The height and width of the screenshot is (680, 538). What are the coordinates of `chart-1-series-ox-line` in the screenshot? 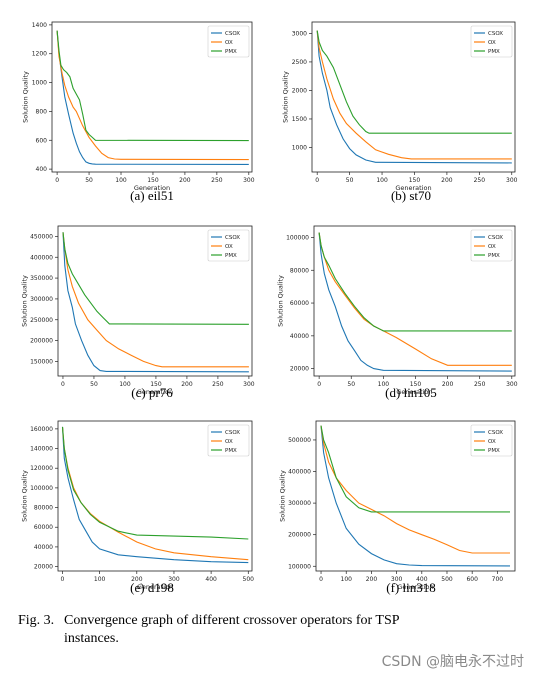 It's located at (414, 95).